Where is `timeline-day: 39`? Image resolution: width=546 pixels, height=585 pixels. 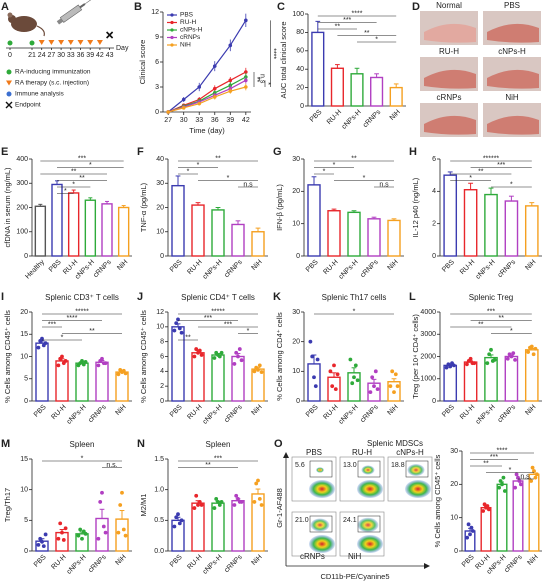
timeline-day: 39 is located at coordinates (90, 55).